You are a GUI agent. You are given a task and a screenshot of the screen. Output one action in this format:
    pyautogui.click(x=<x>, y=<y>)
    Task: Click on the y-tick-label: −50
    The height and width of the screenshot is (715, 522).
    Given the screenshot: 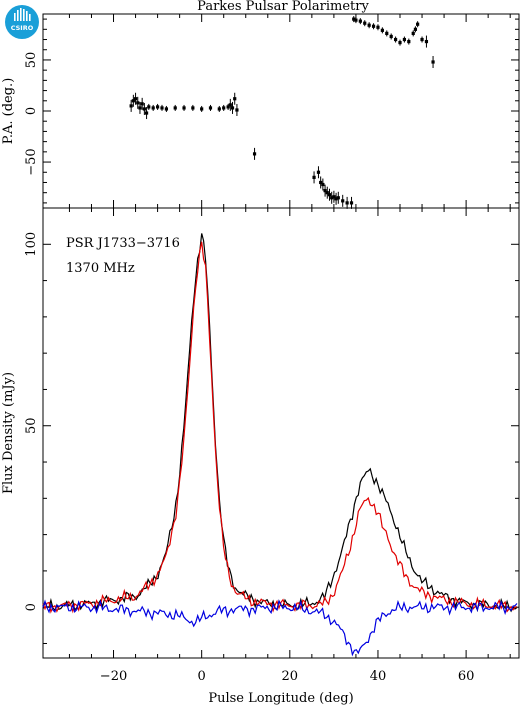 What is the action you would take?
    pyautogui.click(x=31, y=161)
    